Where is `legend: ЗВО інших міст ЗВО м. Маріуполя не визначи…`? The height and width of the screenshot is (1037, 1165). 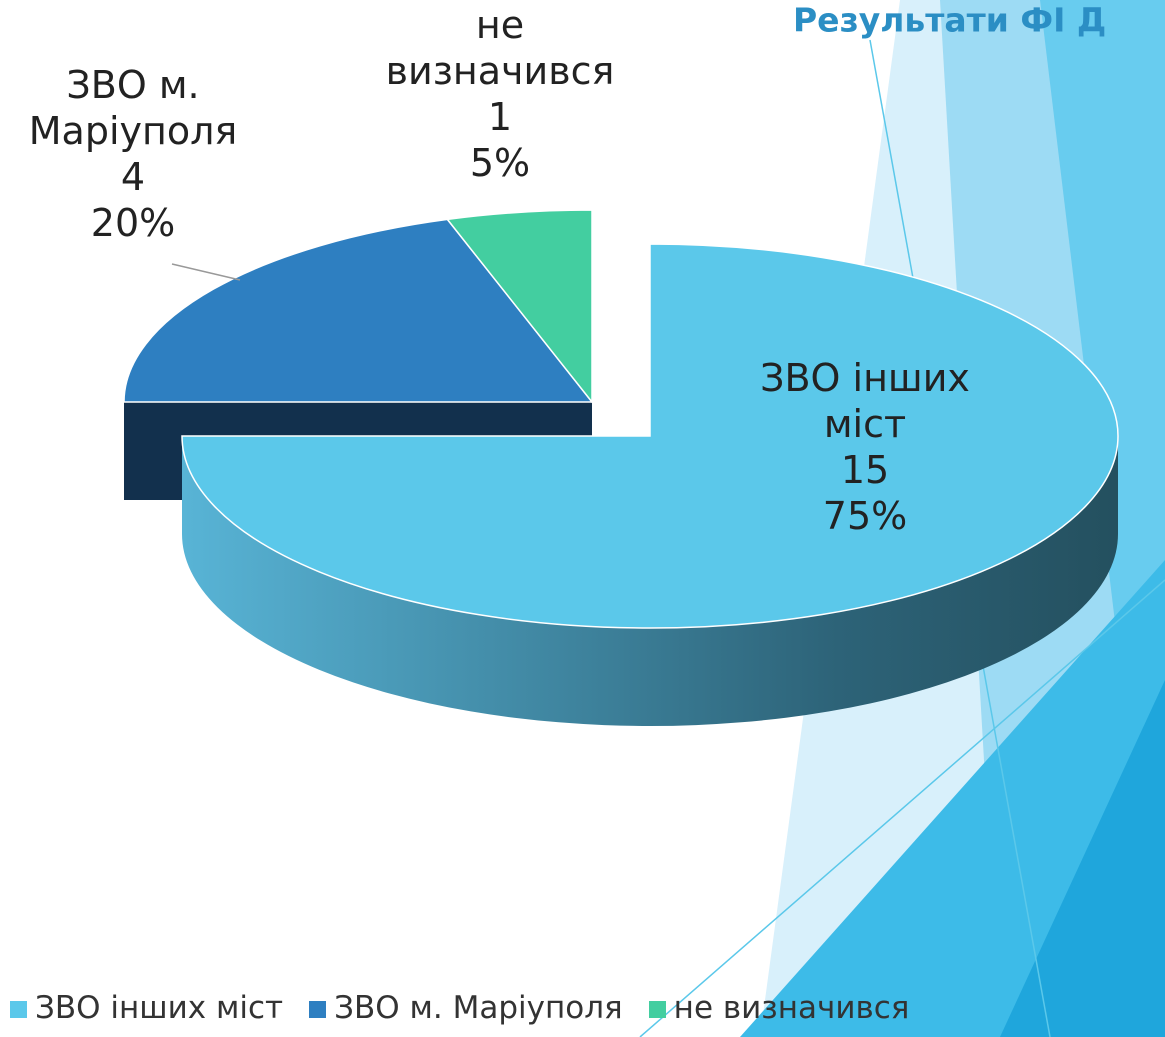 legend: ЗВО інших міст ЗВО м. Маріуполя не визначи… is located at coordinates (459, 1008).